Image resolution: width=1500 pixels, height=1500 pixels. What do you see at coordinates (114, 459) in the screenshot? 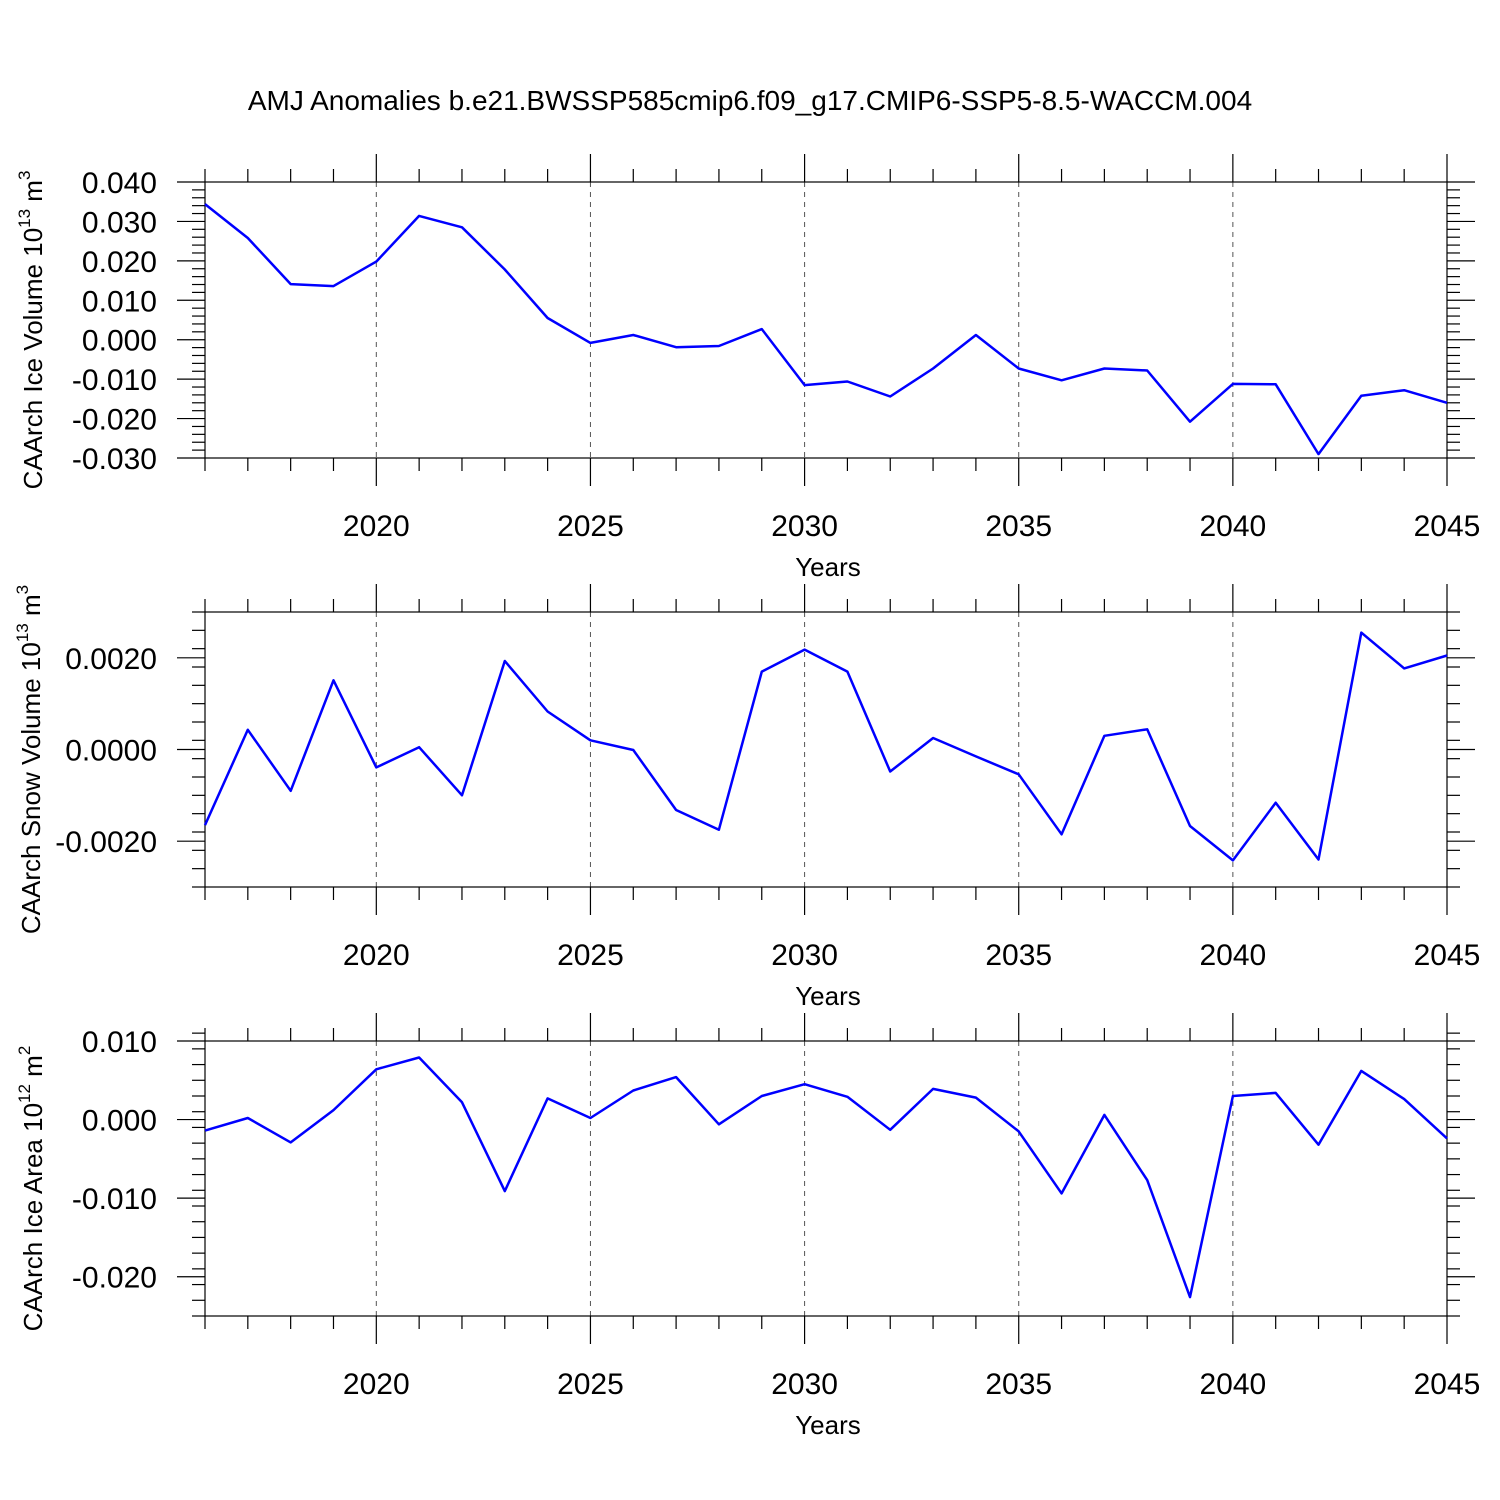
I see `y-tick-label: -0.030` at bounding box center [114, 459].